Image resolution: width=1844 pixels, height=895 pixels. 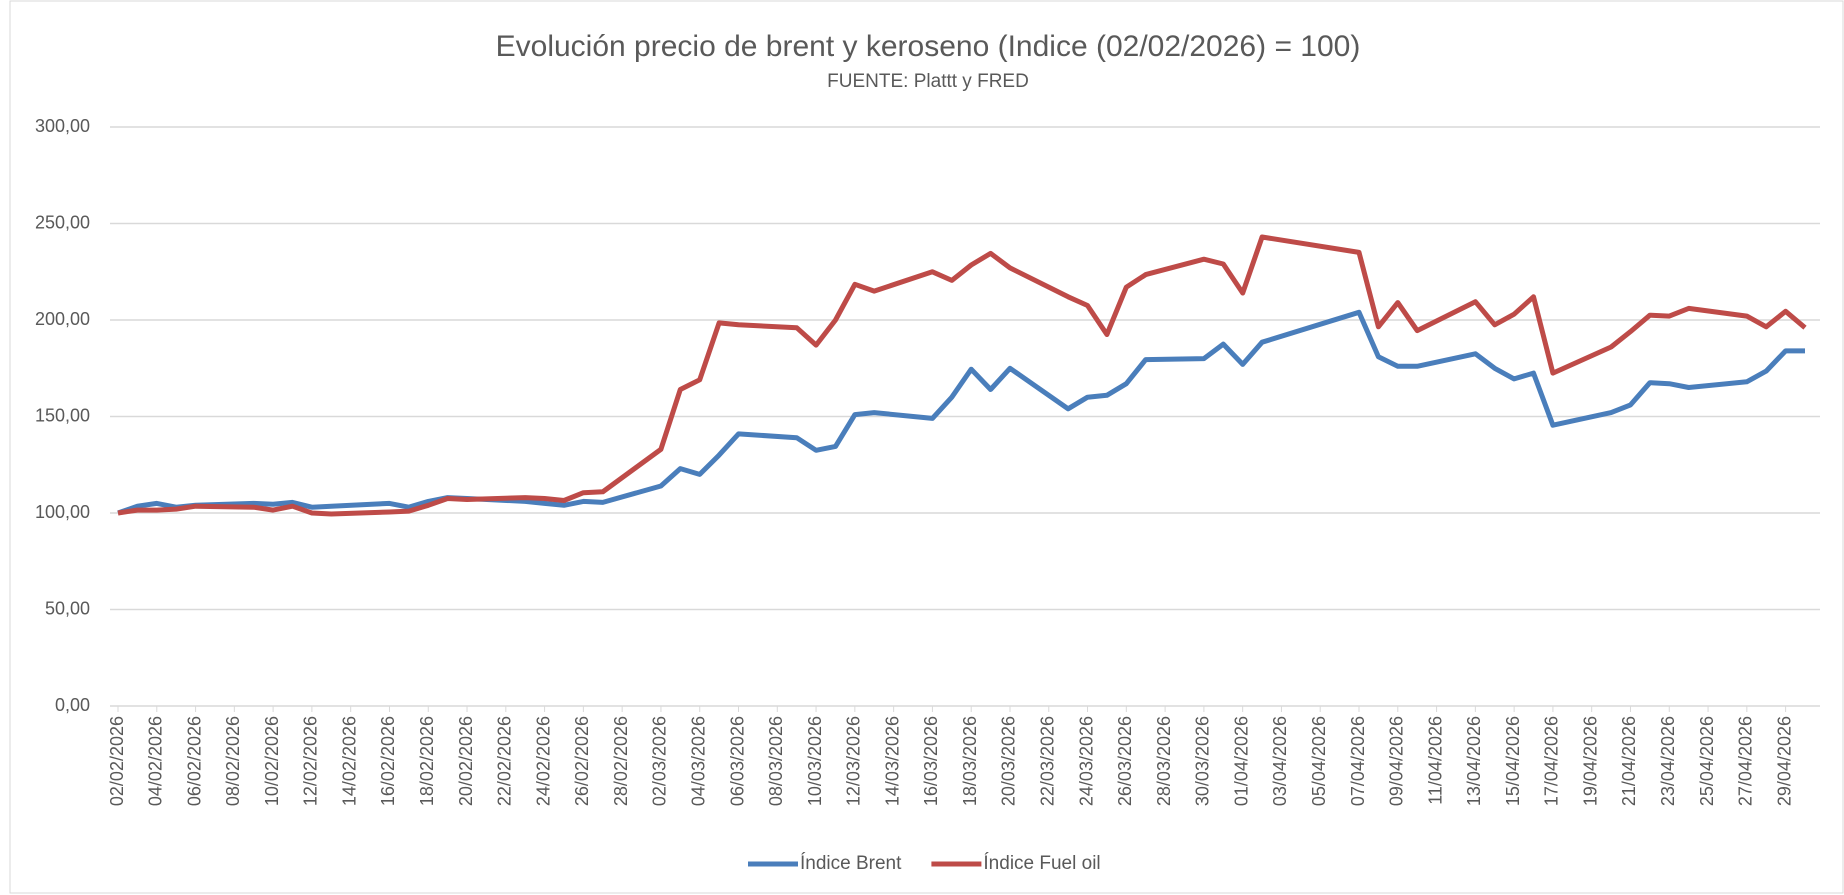 I want to click on y-tick-label: 0,00, so click(x=72, y=705).